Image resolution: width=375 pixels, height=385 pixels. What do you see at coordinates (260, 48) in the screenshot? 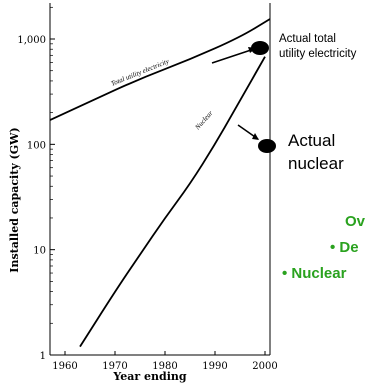
I see `actual-total-point` at bounding box center [260, 48].